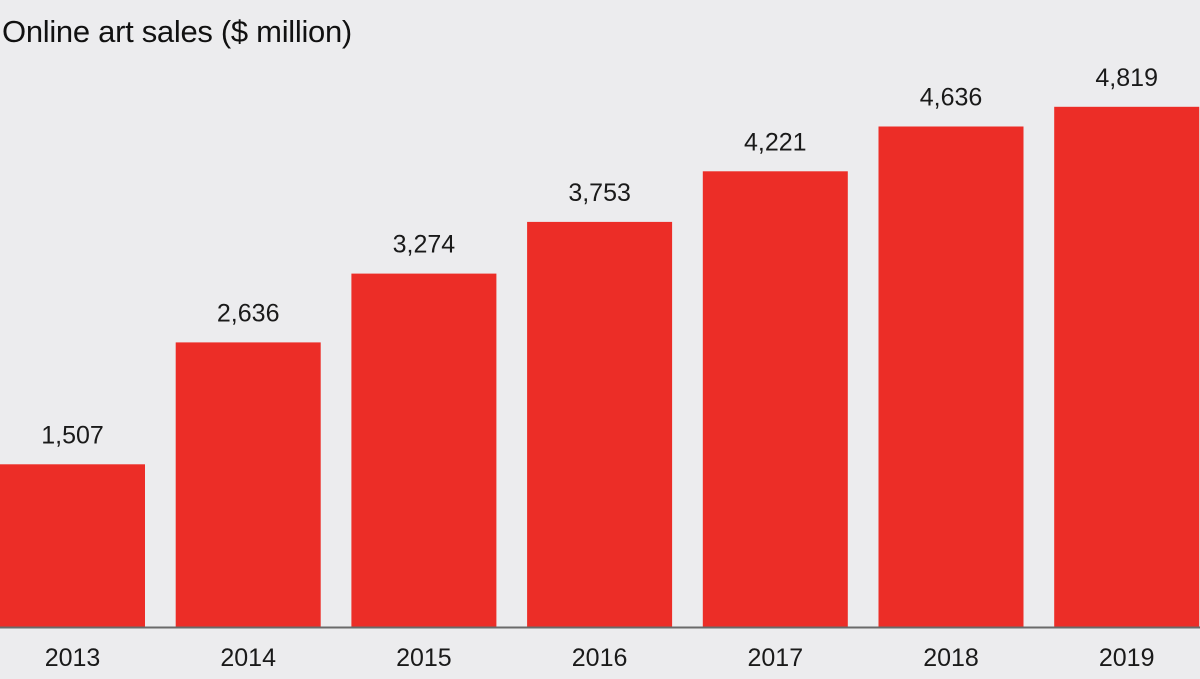  I want to click on value-label-2016: 3,753, so click(599, 193).